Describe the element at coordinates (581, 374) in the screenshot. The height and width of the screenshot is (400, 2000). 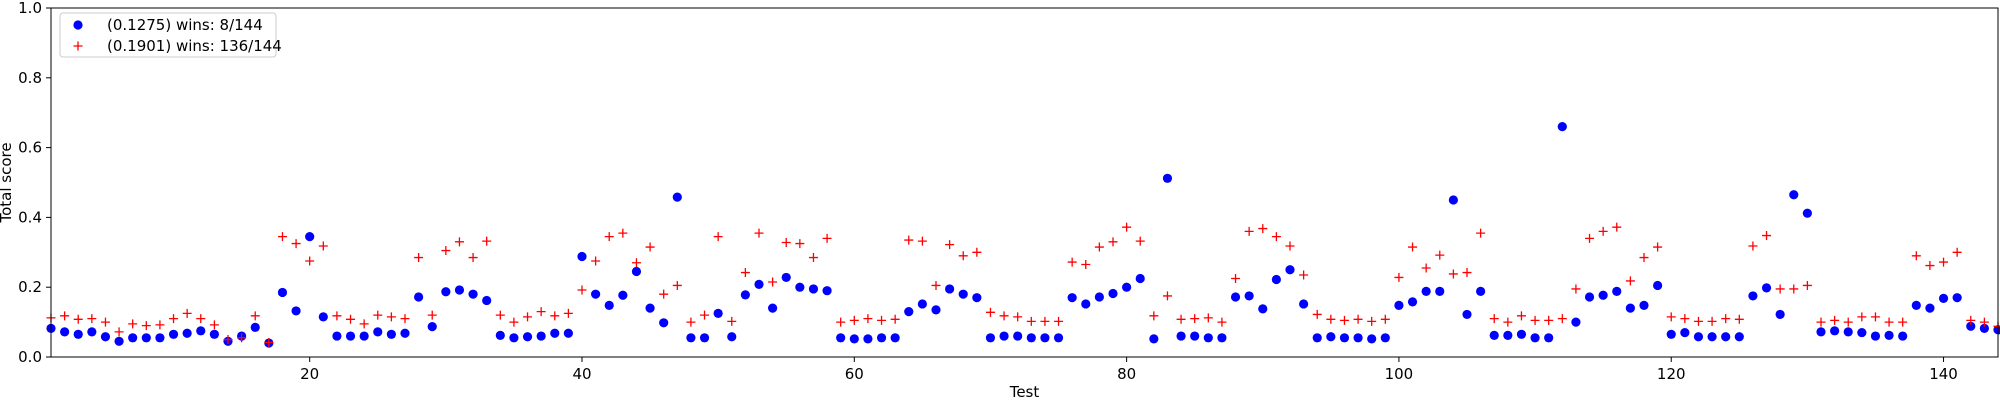
I see `x-tick-label: 40` at that location.